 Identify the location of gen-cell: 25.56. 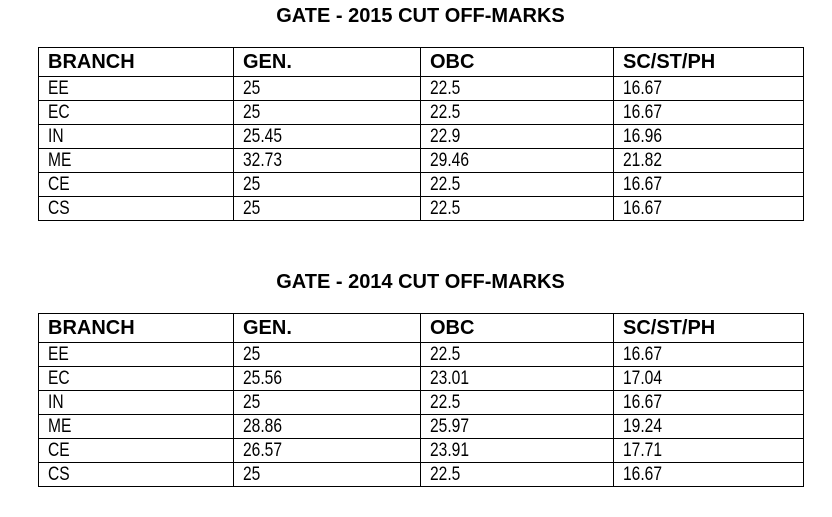
(327, 378).